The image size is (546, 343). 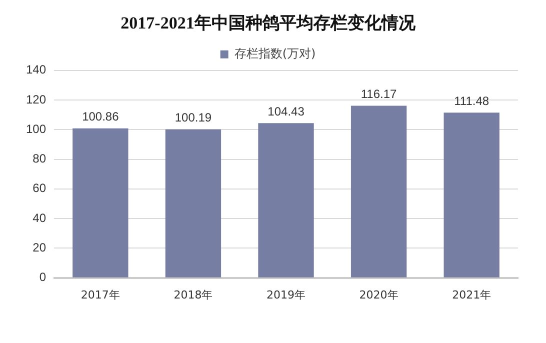 What do you see at coordinates (39, 188) in the screenshot?
I see `y-tick-label: 60` at bounding box center [39, 188].